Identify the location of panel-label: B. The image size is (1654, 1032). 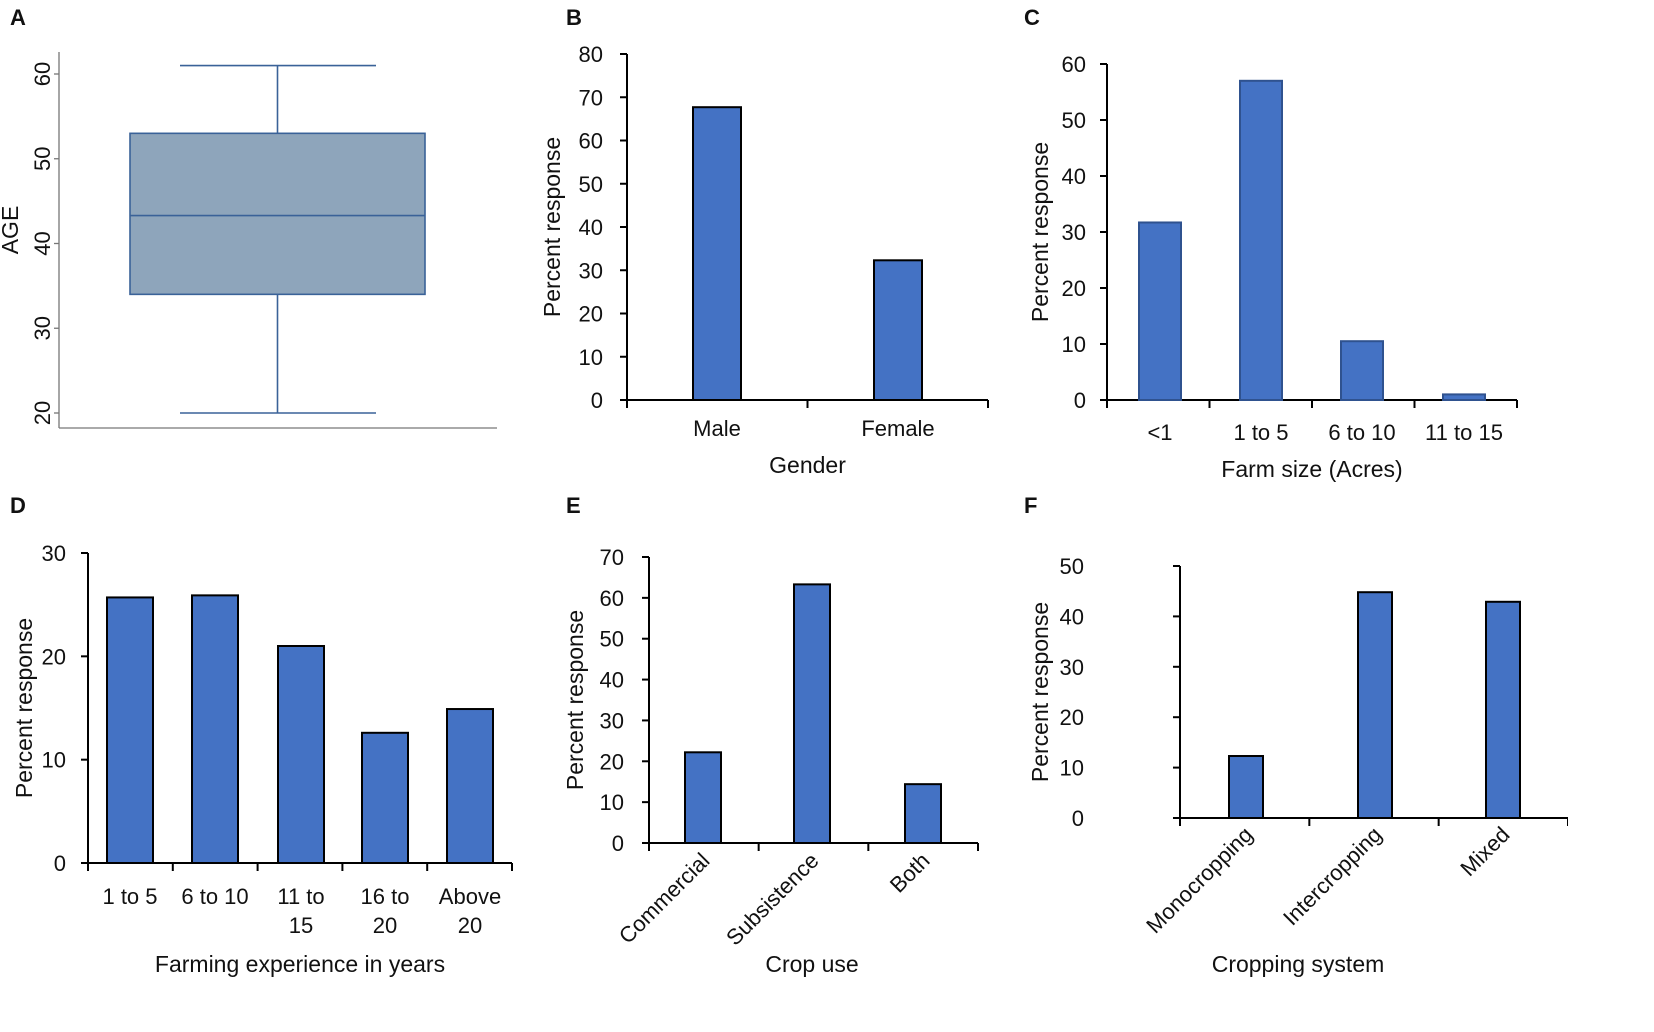
(574, 17).